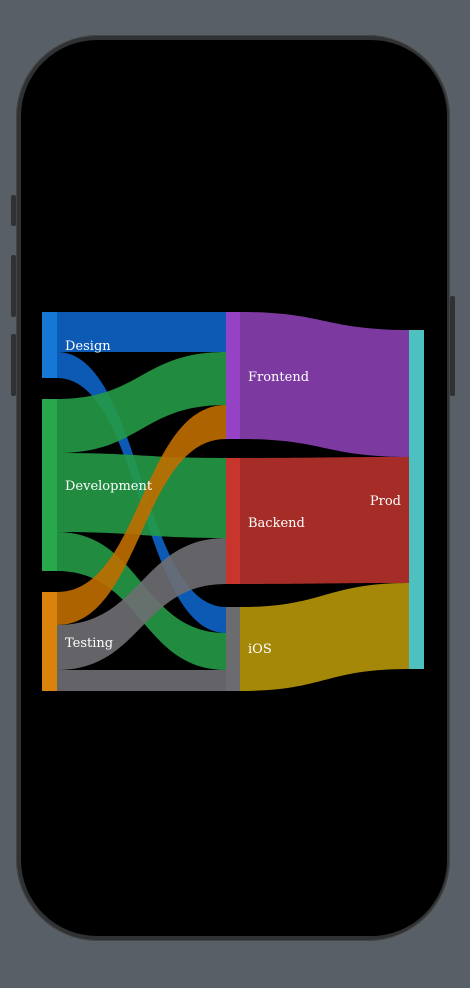  Describe the element at coordinates (49, 485) in the screenshot. I see `node-development` at that location.